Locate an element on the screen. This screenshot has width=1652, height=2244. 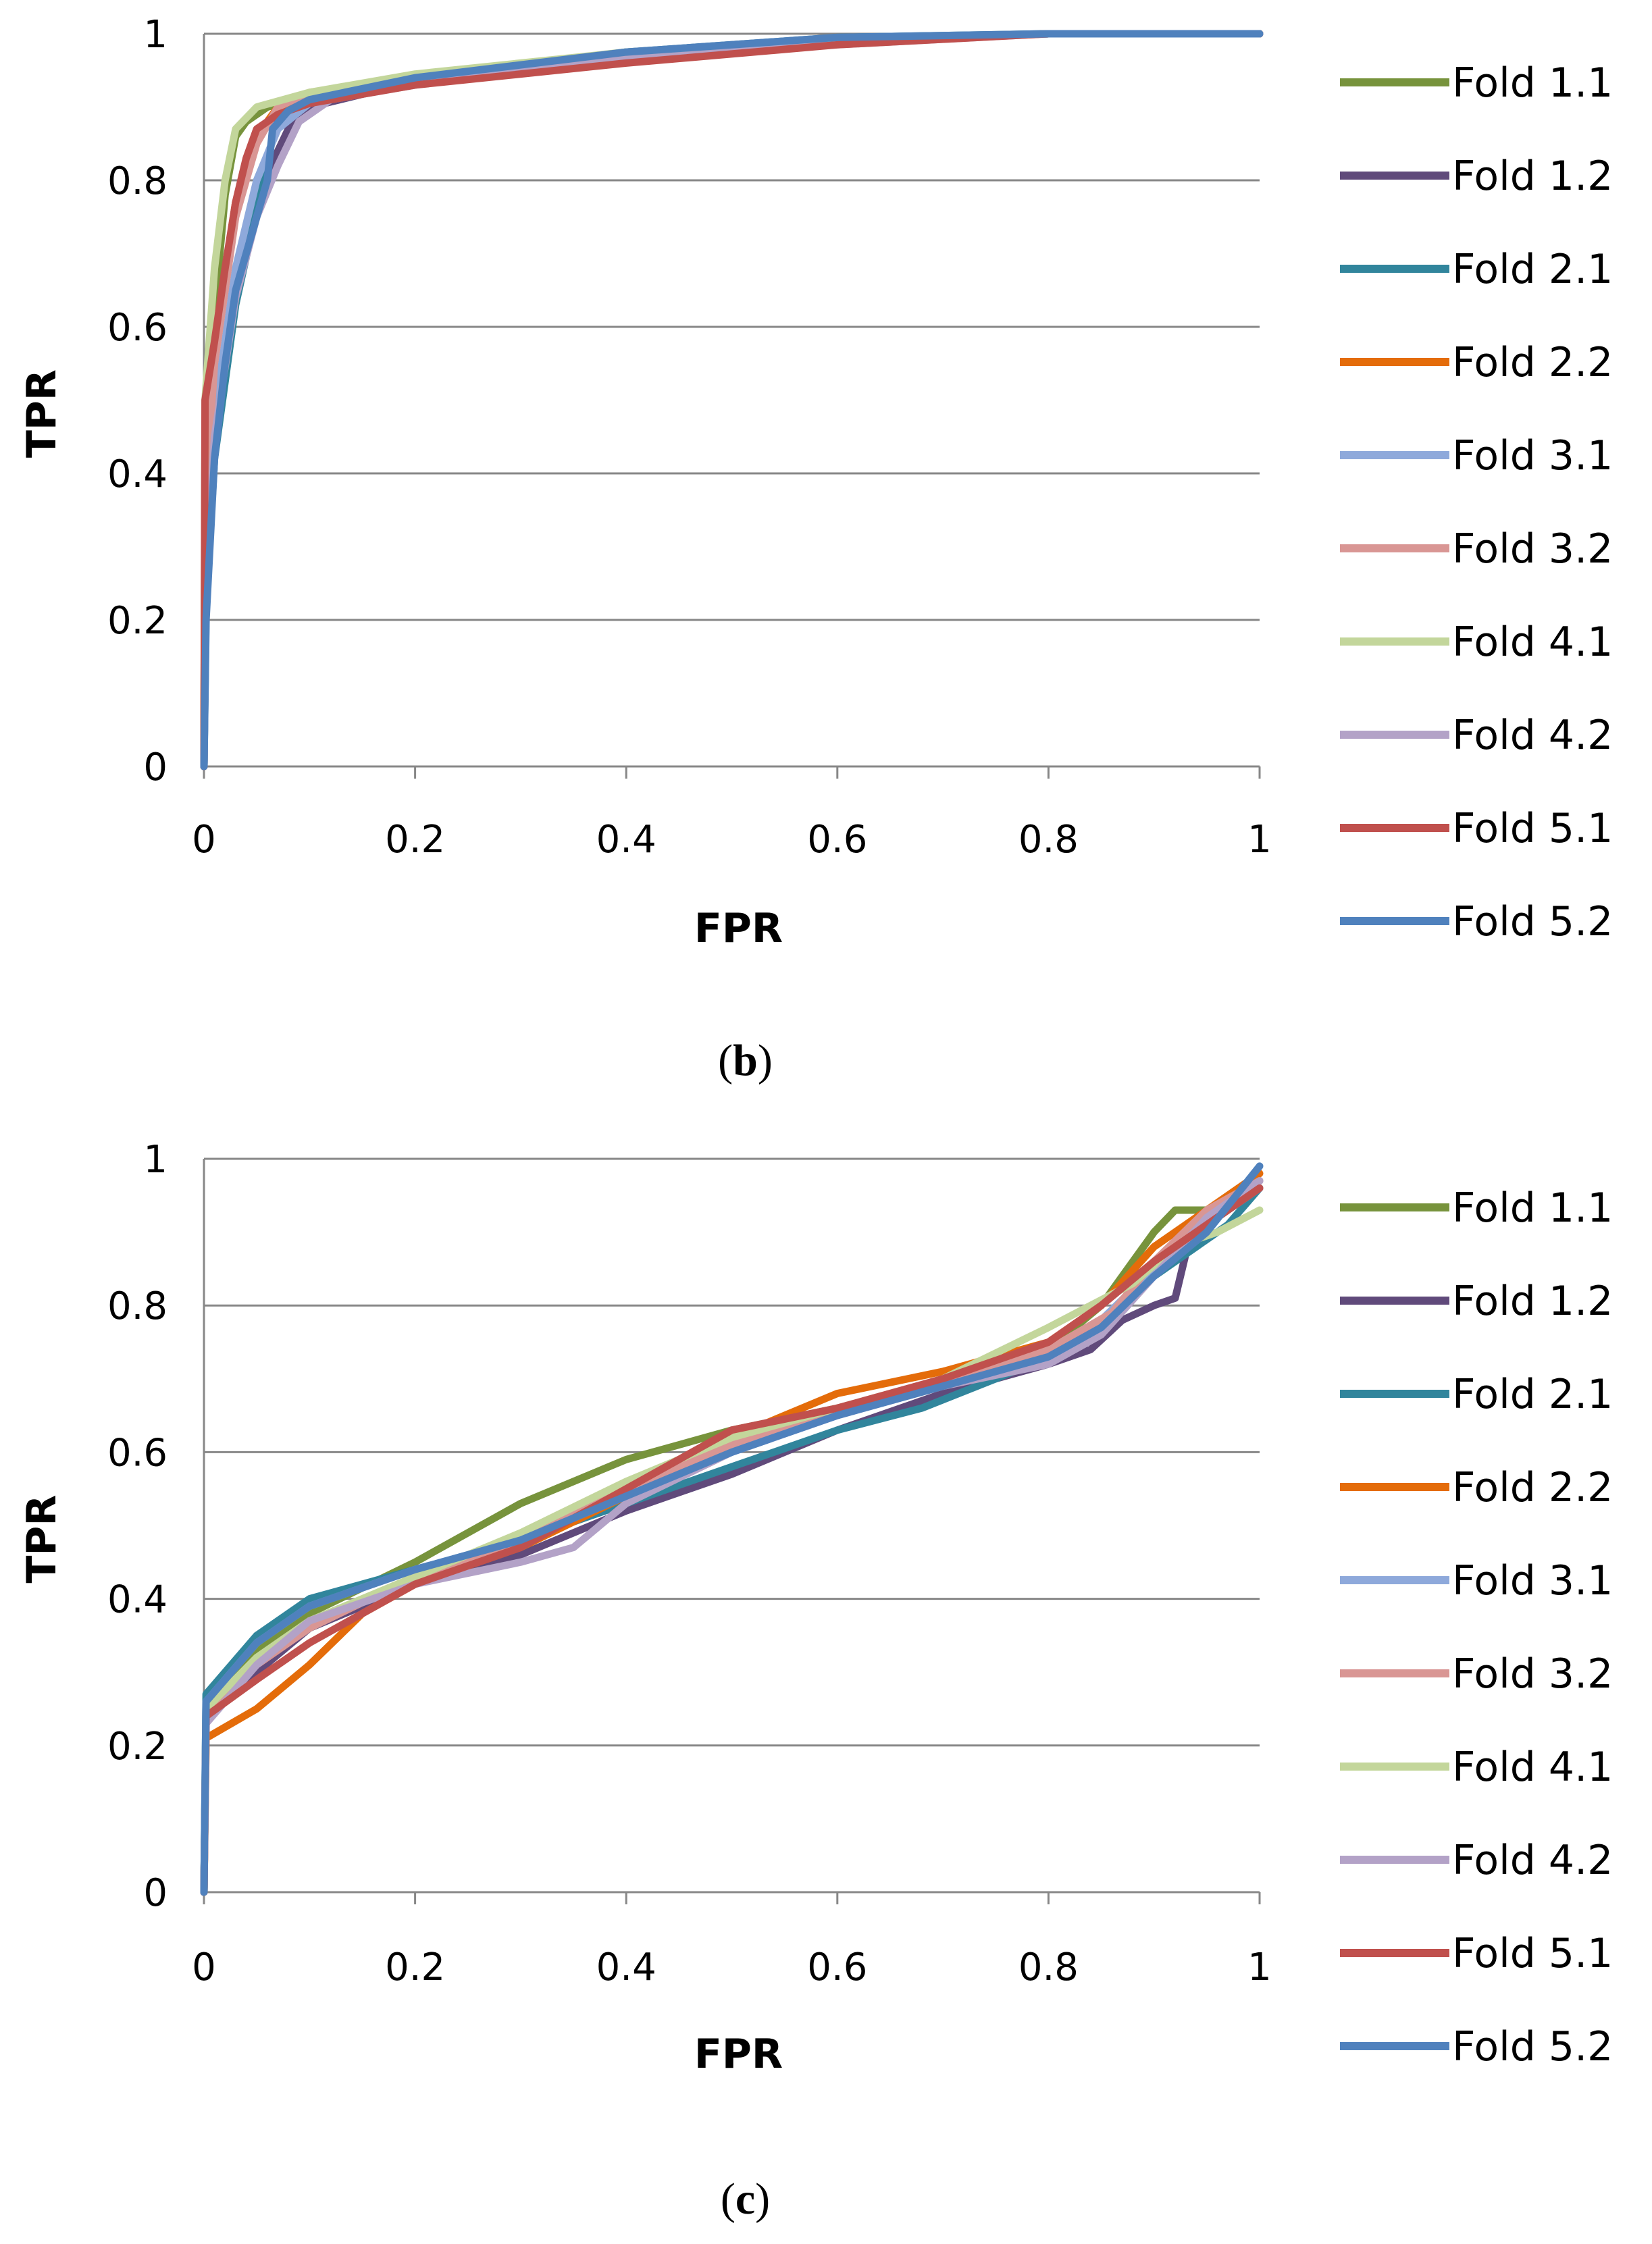
caption-panel-letter: c is located at coordinates (745, 2199).